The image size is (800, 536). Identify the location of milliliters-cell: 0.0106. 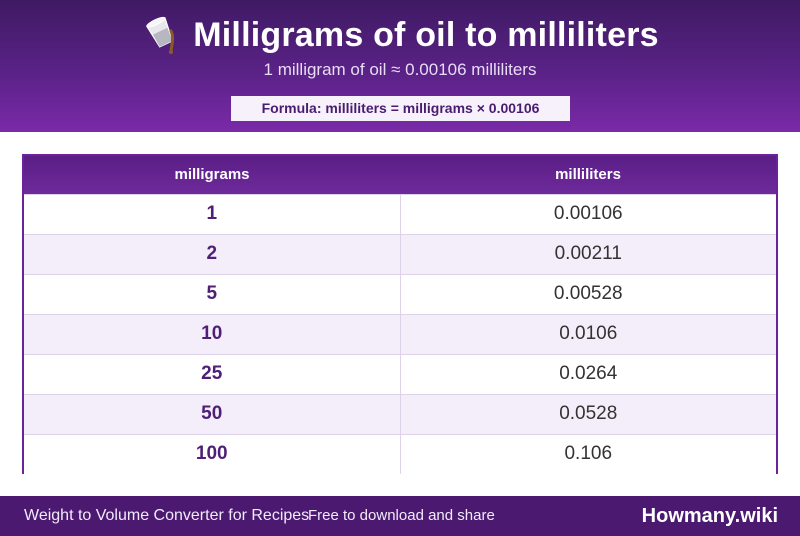
(588, 333).